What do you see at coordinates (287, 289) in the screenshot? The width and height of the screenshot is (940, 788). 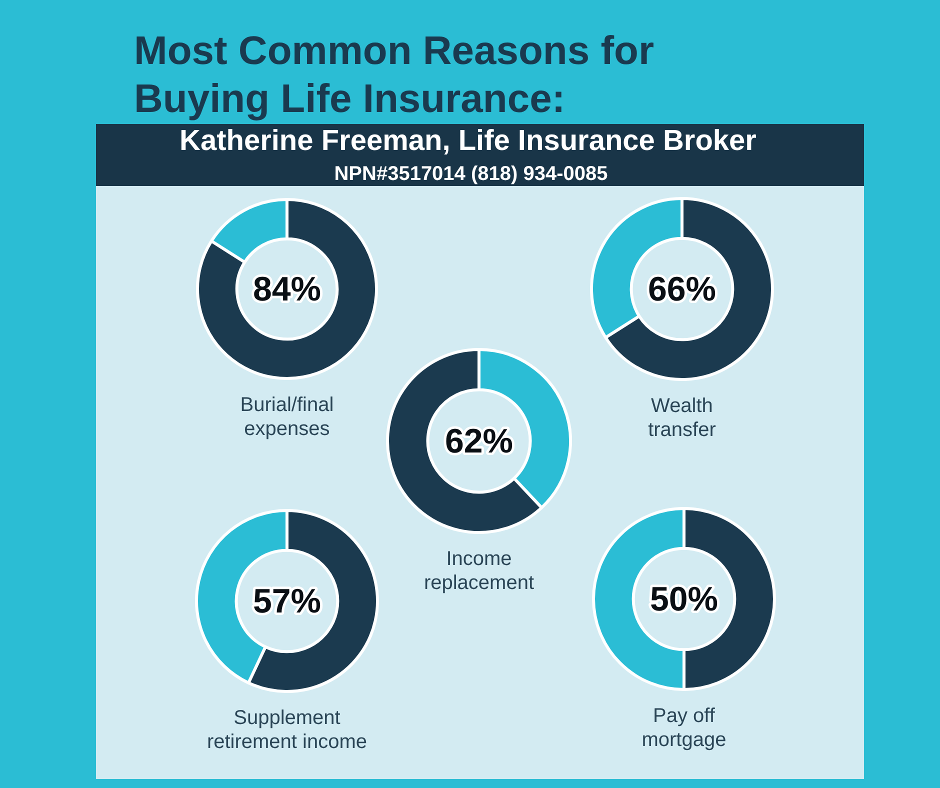 I see `data-label: 84%` at bounding box center [287, 289].